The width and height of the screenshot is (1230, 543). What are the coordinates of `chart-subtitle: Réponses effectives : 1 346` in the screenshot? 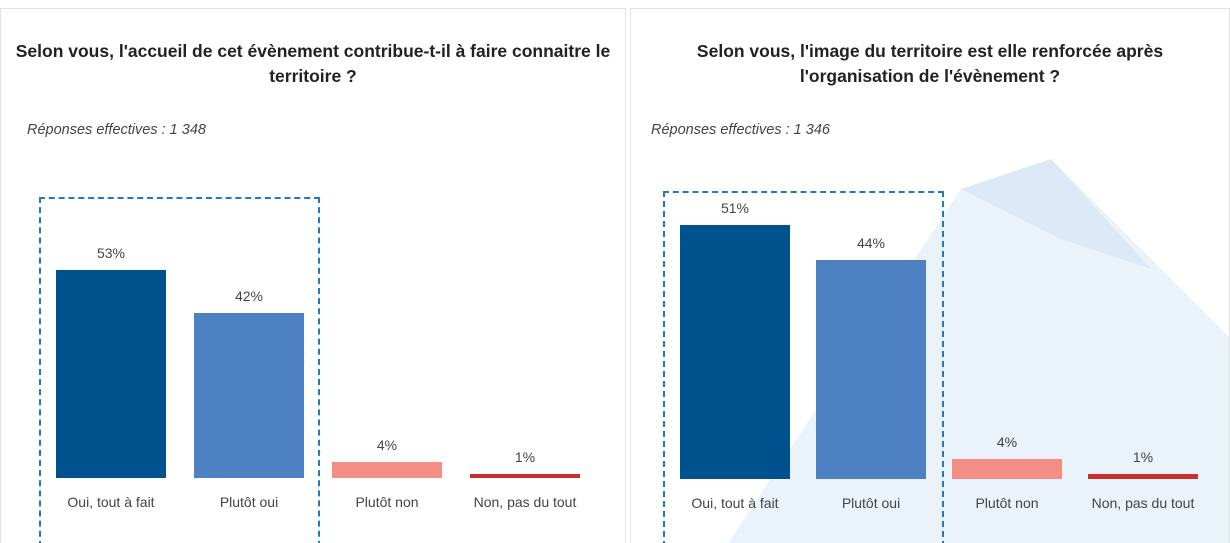 It's located at (740, 130).